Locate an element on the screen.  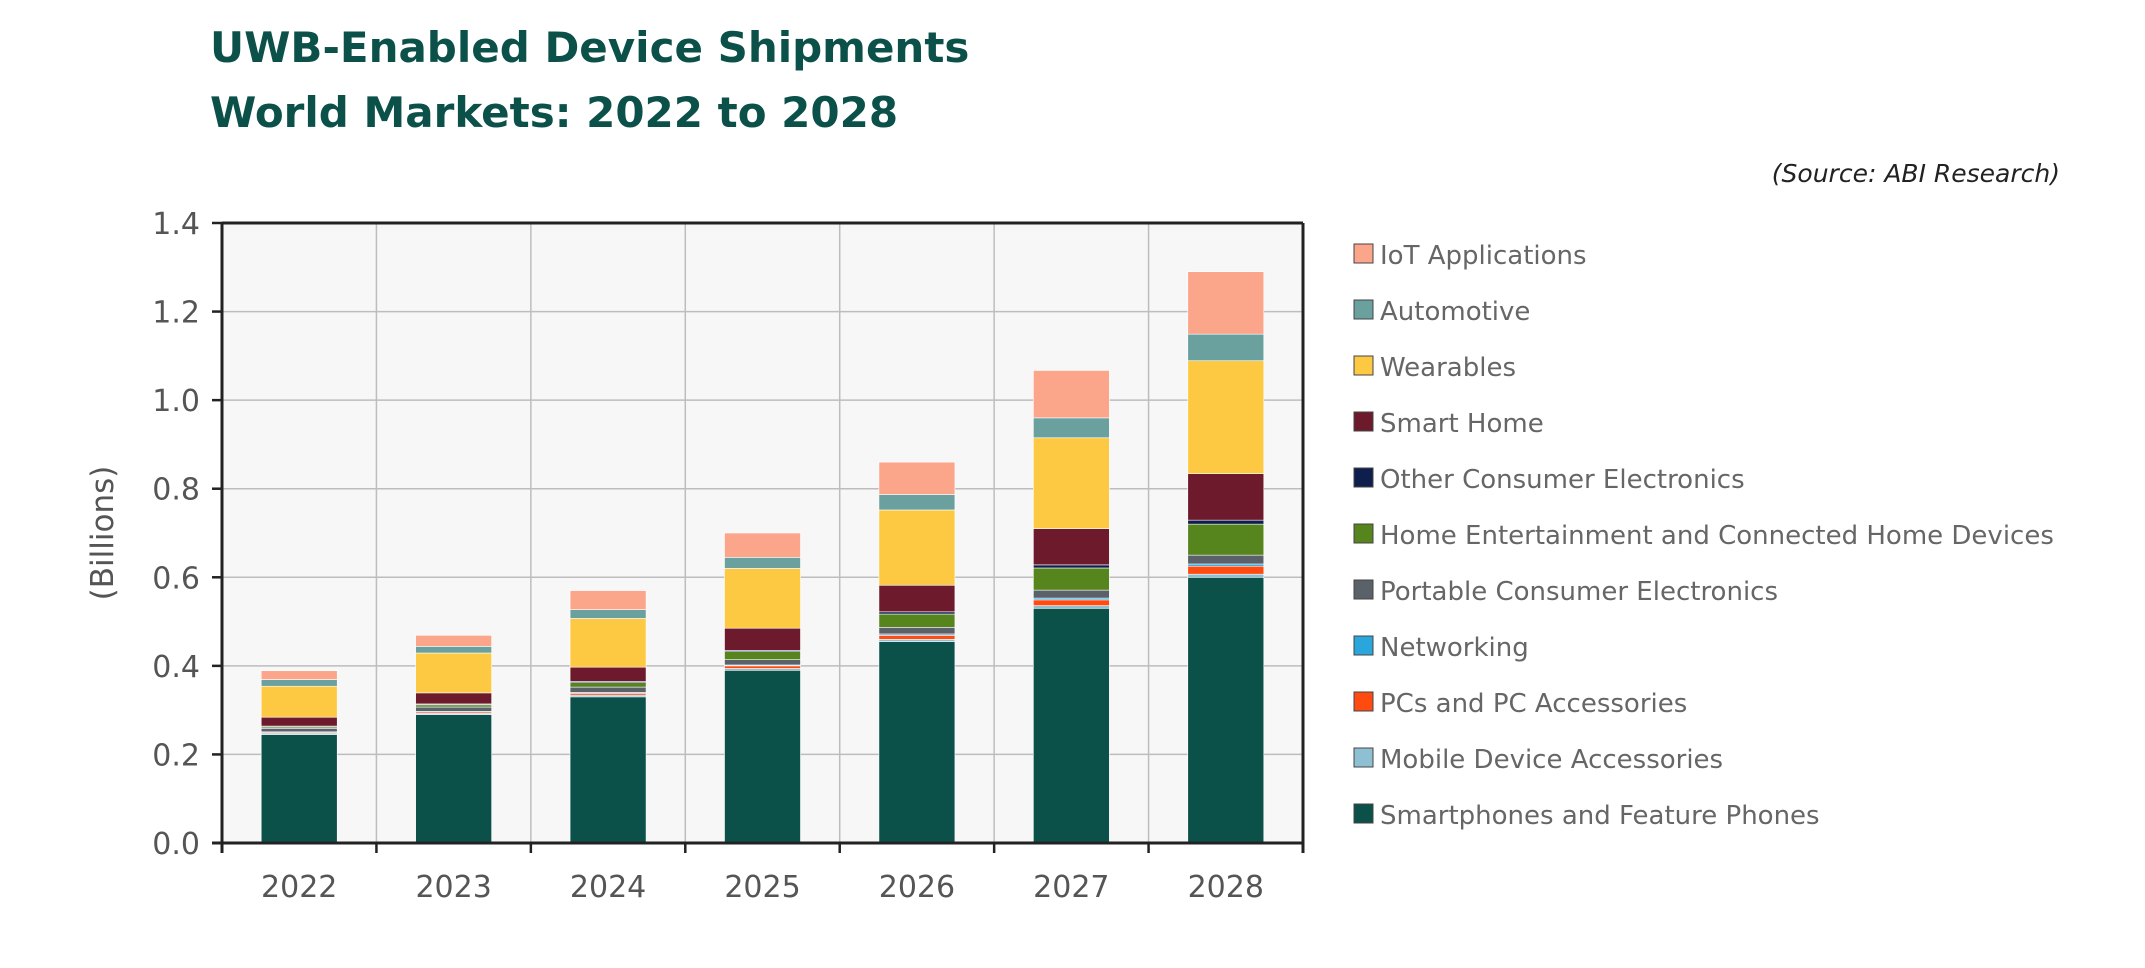
source-note: (Source: ABI Research) is located at coordinates (1915, 173).